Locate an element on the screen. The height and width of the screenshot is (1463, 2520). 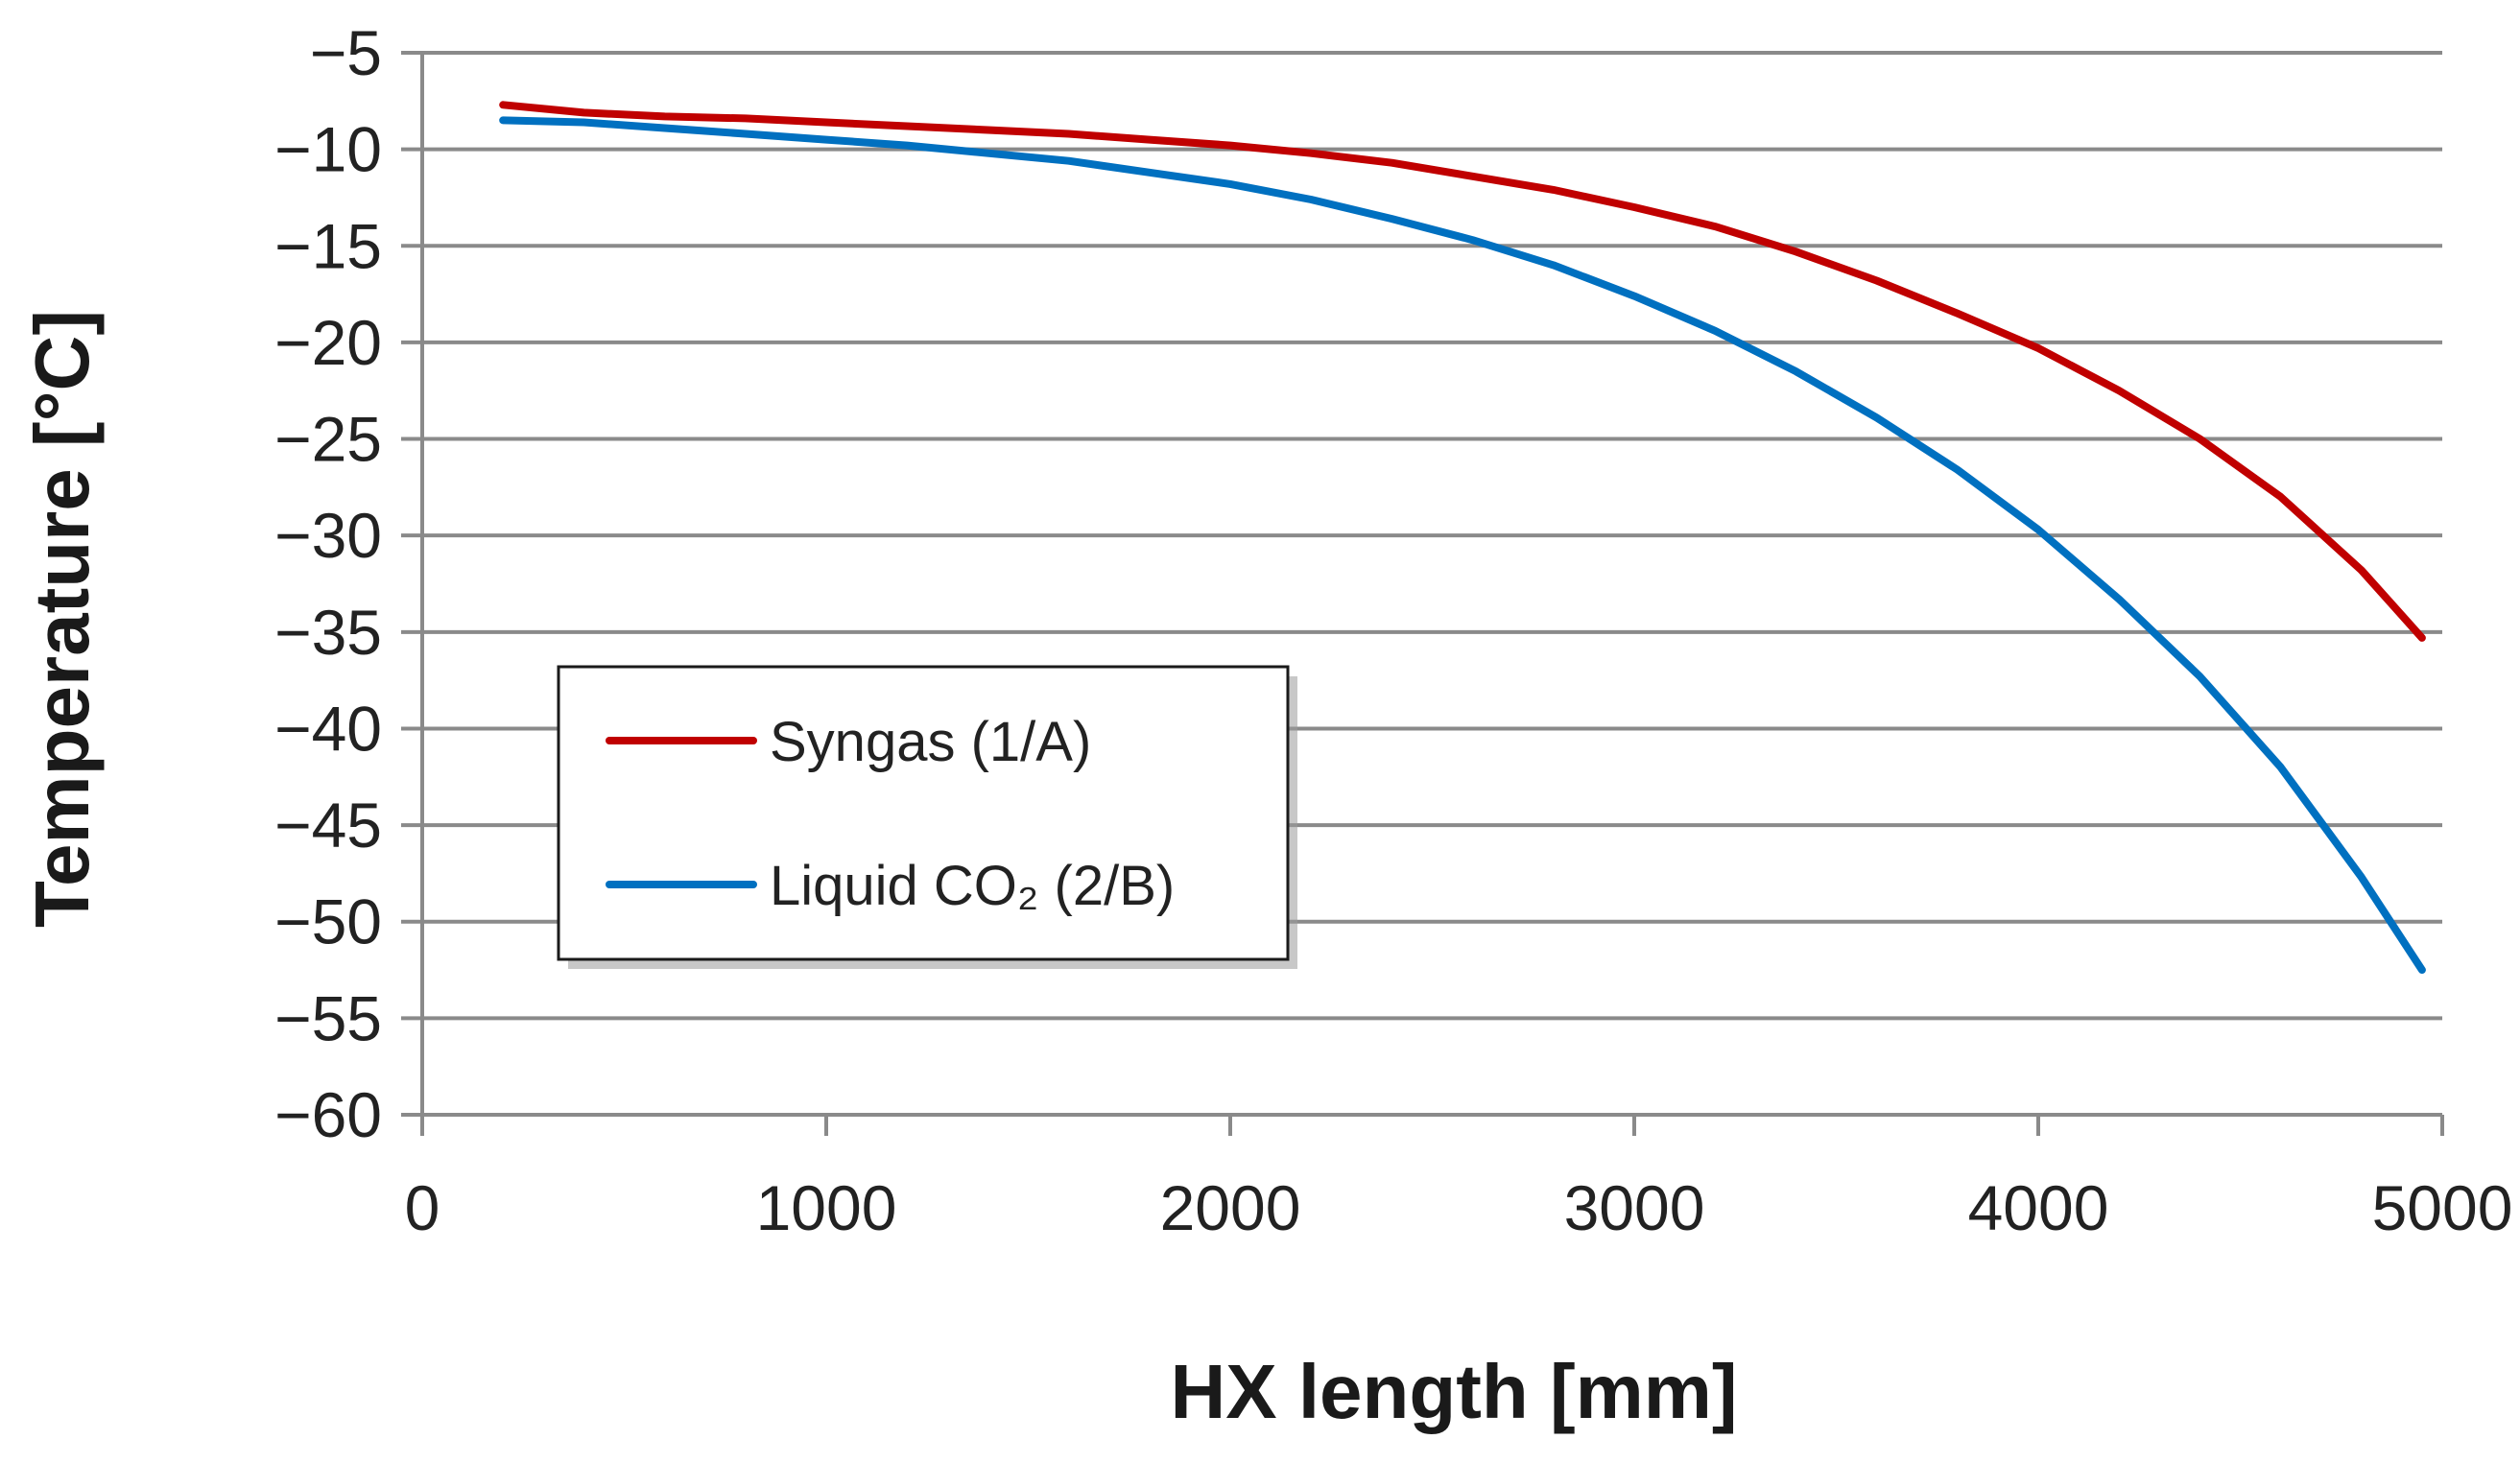
y-tick-label: −35 is located at coordinates (328, 632).